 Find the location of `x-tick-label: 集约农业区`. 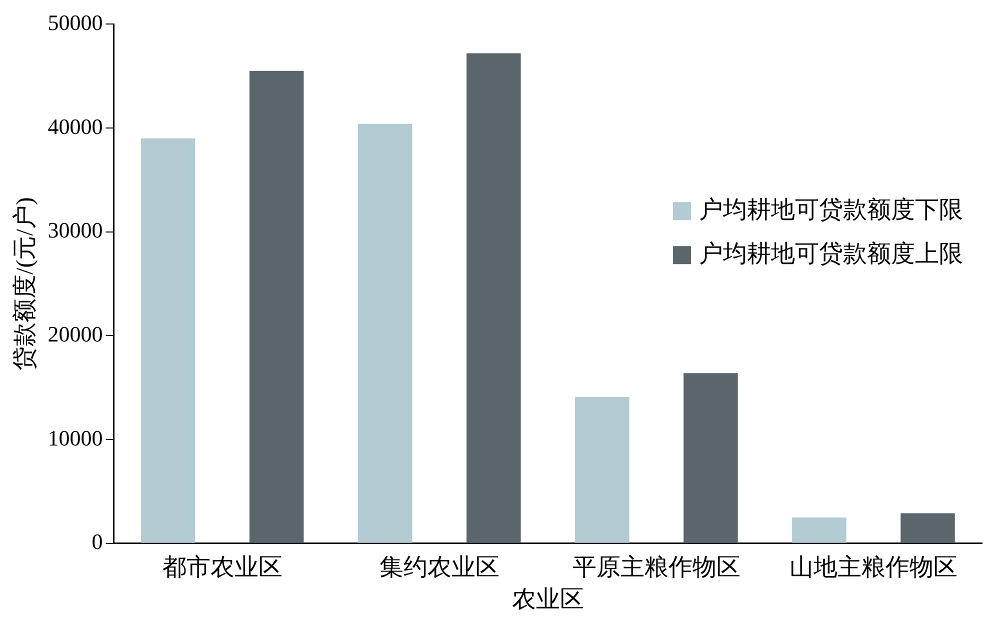

x-tick-label: 集约农业区 is located at coordinates (439, 568).